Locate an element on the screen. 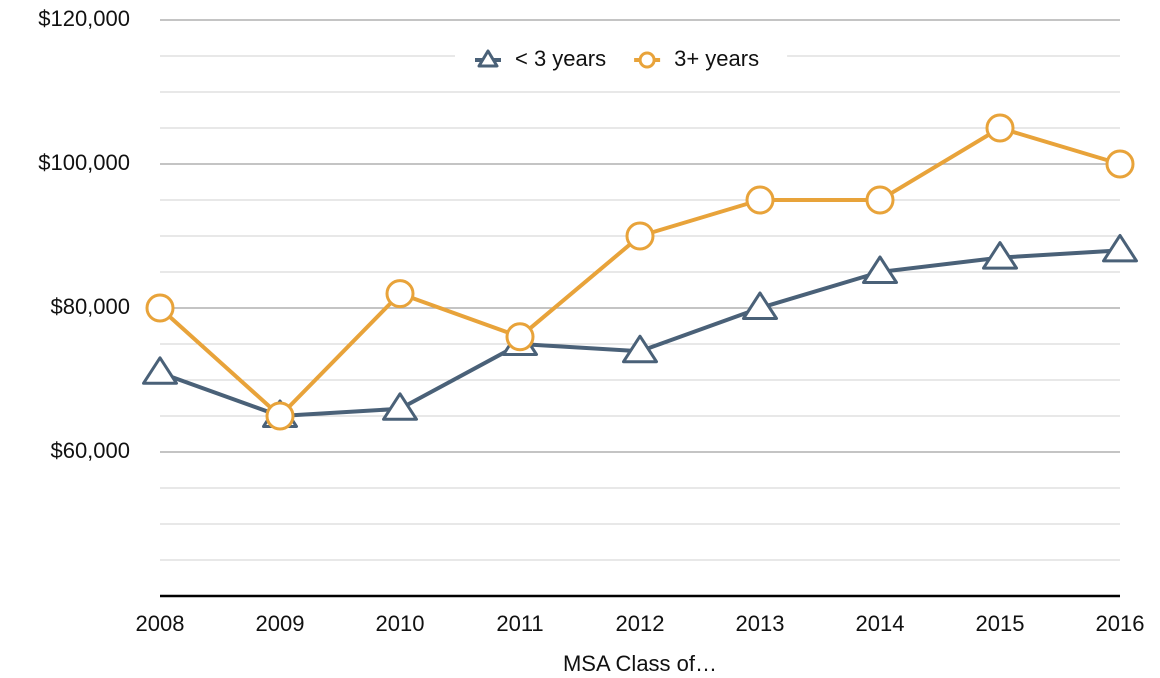 The width and height of the screenshot is (1160, 678). legend-background is located at coordinates (621, 60).